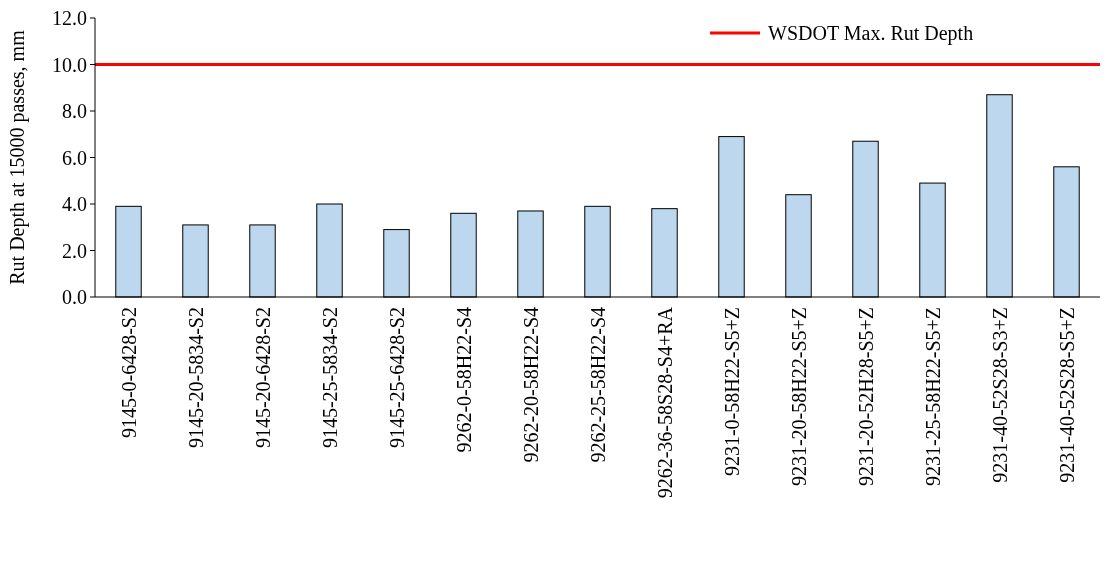 This screenshot has width=1115, height=569. What do you see at coordinates (865, 397) in the screenshot?
I see `x-tick-label: 9231-20-52H28-S5+Z` at bounding box center [865, 397].